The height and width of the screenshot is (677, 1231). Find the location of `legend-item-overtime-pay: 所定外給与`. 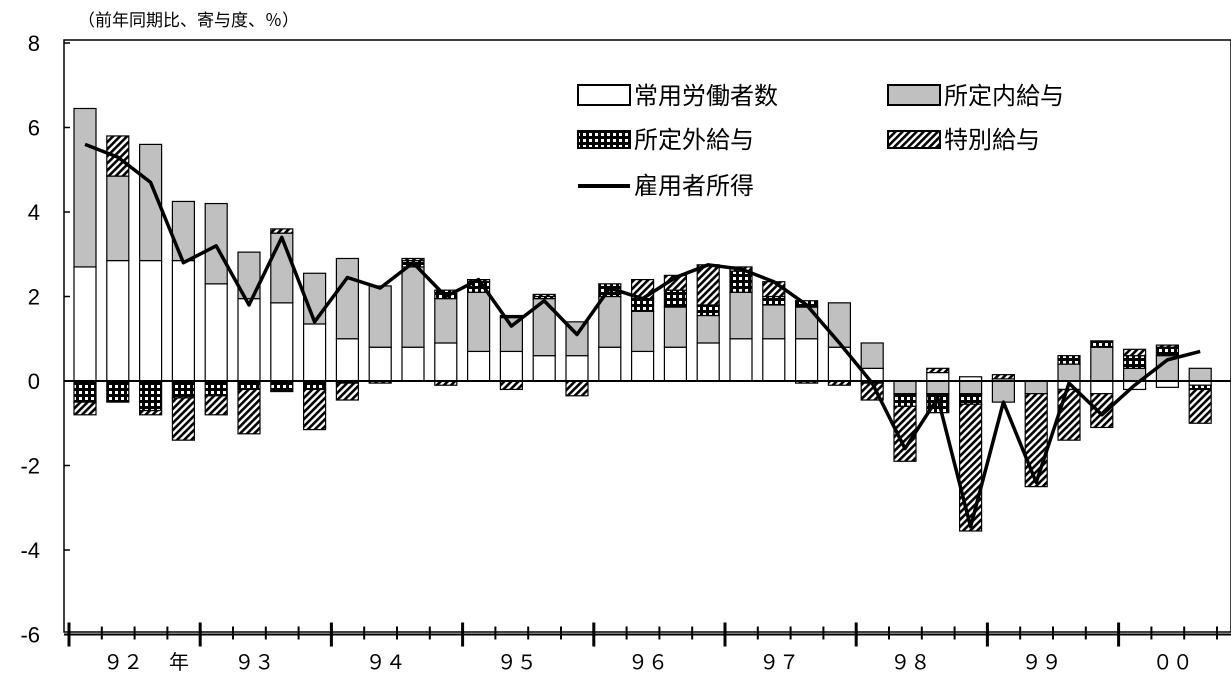

legend-item-overtime-pay: 所定外給与 is located at coordinates (665, 140).